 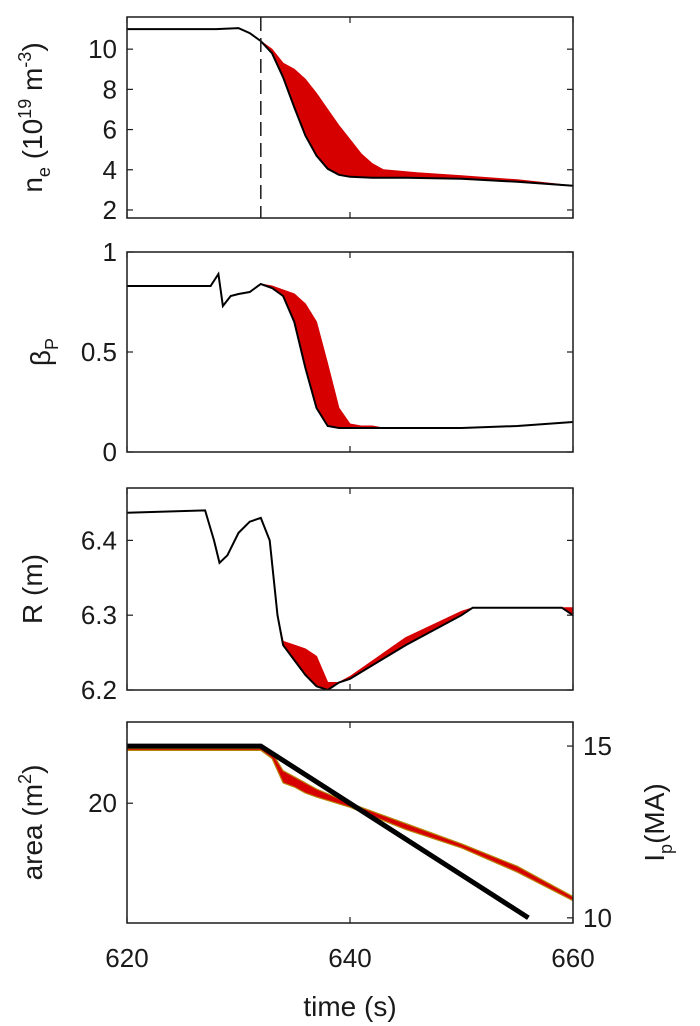 I want to click on label-text: (MA), so click(x=654, y=813).